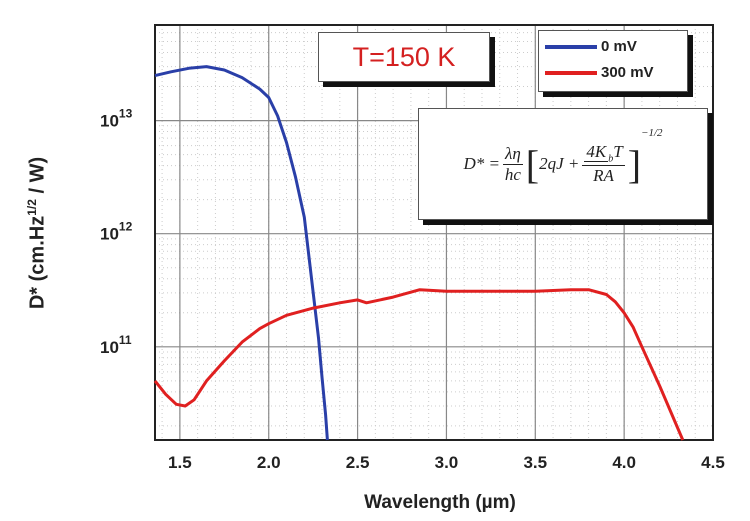 The width and height of the screenshot is (750, 521). What do you see at coordinates (652, 133) in the screenshot?
I see `eq-exponent: −1/2` at bounding box center [652, 133].